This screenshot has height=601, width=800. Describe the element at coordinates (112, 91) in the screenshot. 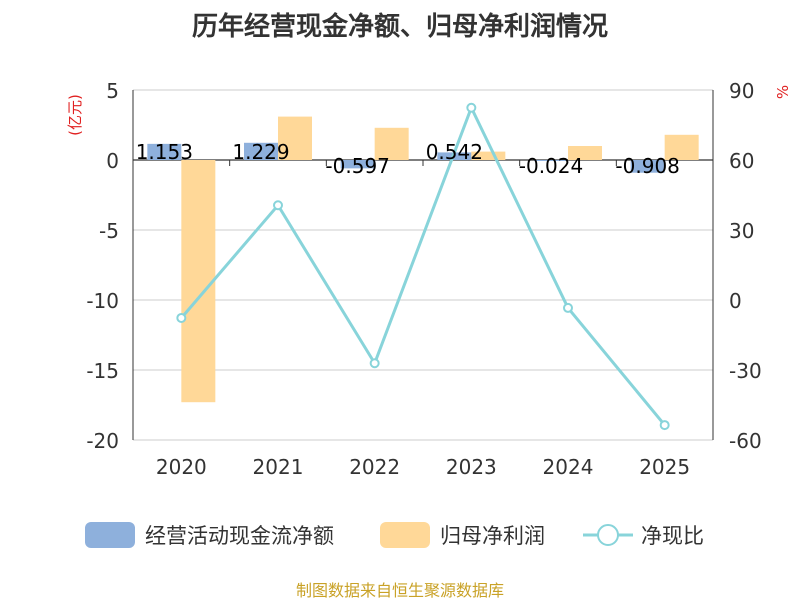

I see `y-left-tick-label: 5` at that location.